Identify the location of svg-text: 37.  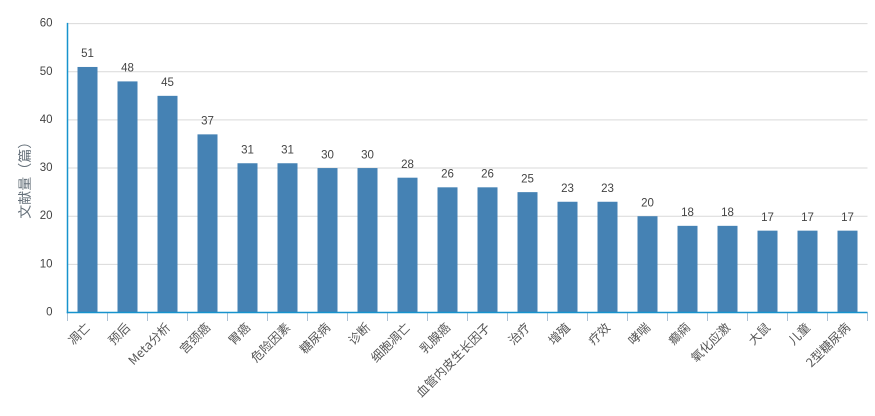
(207, 122).